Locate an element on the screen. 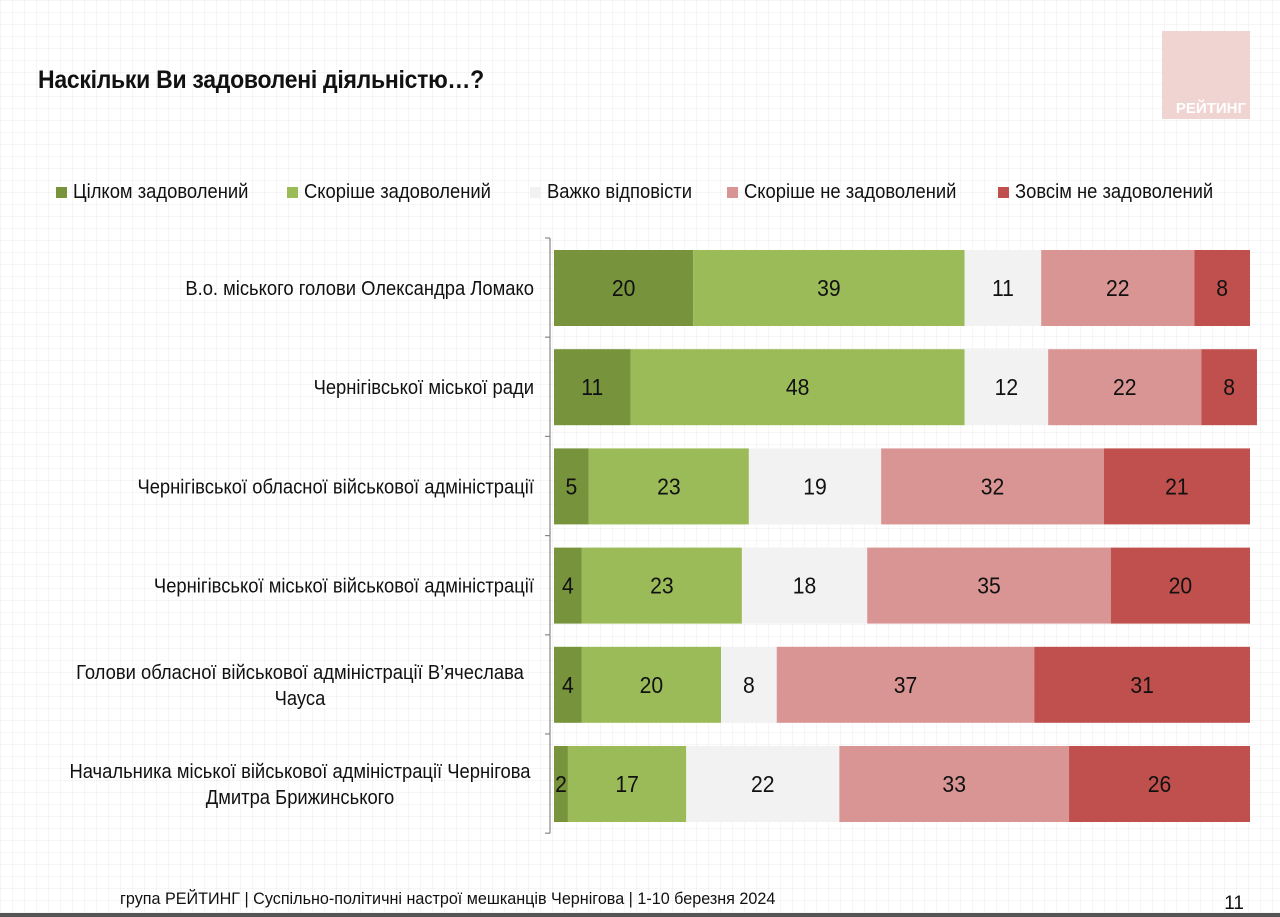 This screenshot has width=1280, height=917. rating-logo: РЕЙТИНГ is located at coordinates (1206, 75).